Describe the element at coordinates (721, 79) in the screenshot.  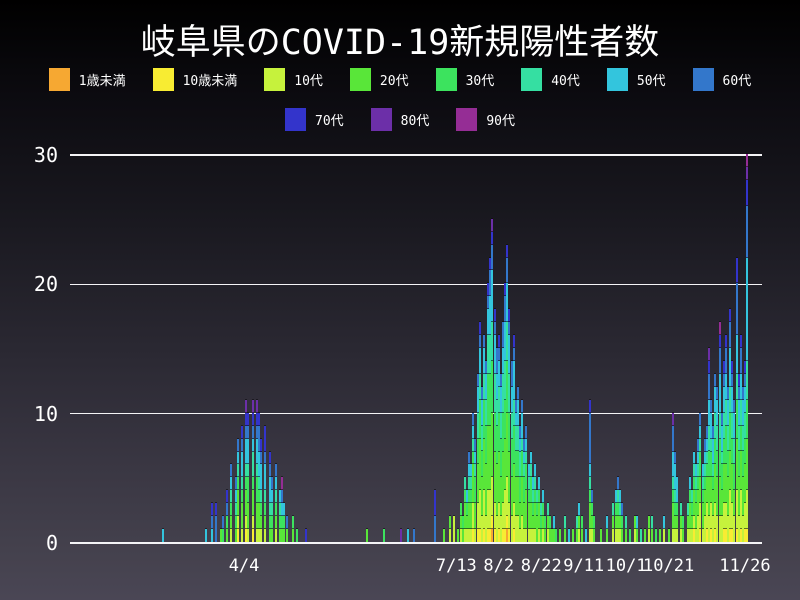
I see `legend-item-7: 60代` at that location.